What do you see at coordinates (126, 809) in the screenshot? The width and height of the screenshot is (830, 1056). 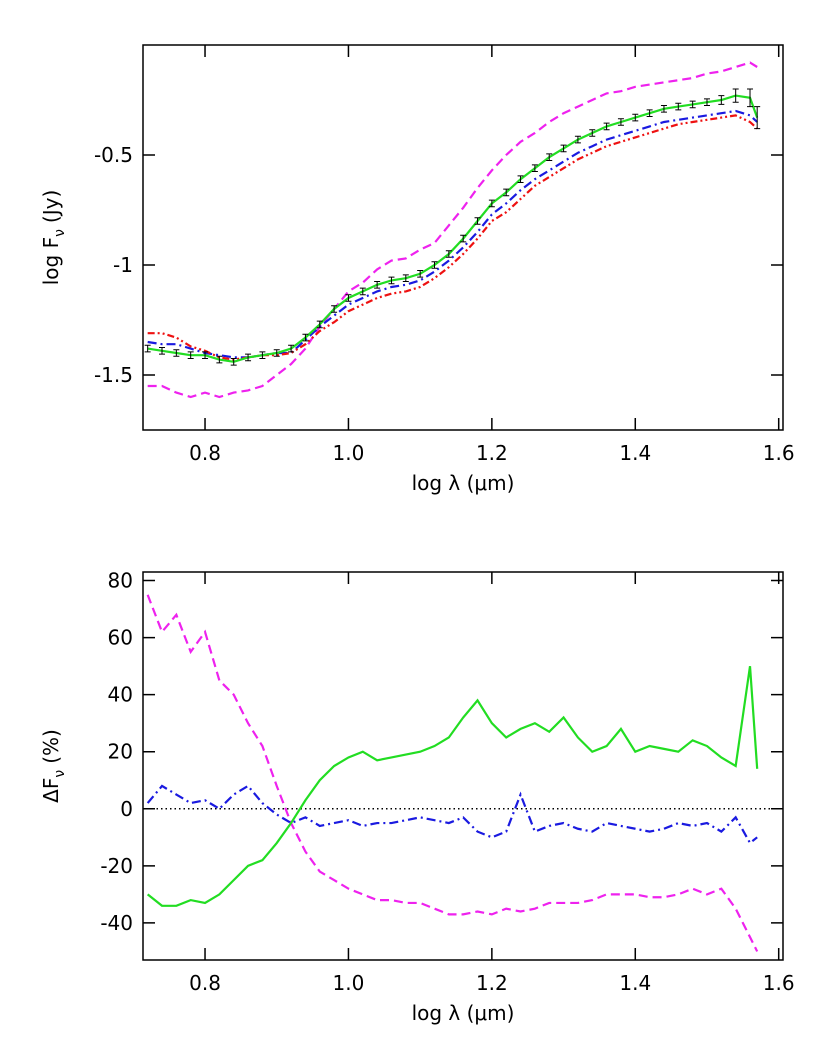 I see `y-tick-label: 0` at bounding box center [126, 809].